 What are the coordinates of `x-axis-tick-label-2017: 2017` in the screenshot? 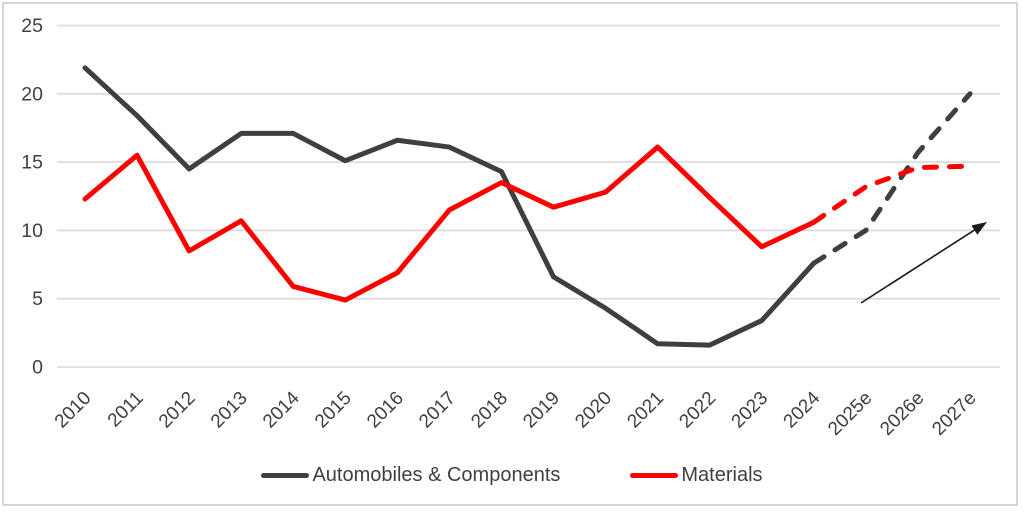 It's located at (437, 410).